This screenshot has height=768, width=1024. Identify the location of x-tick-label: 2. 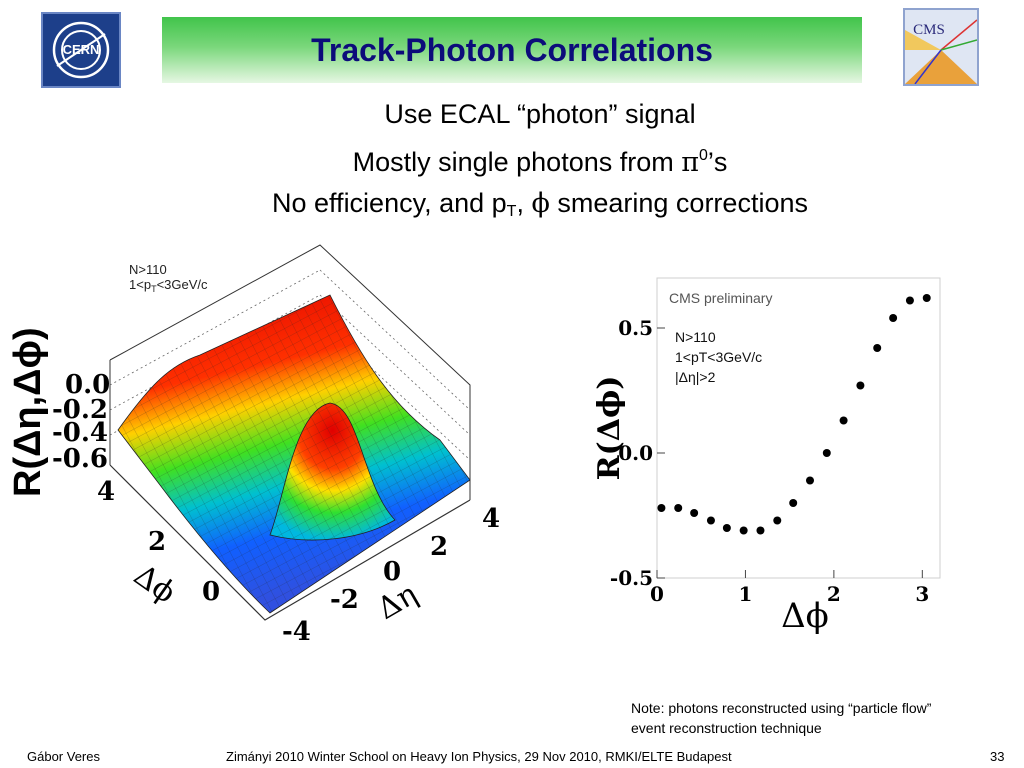
(834, 594).